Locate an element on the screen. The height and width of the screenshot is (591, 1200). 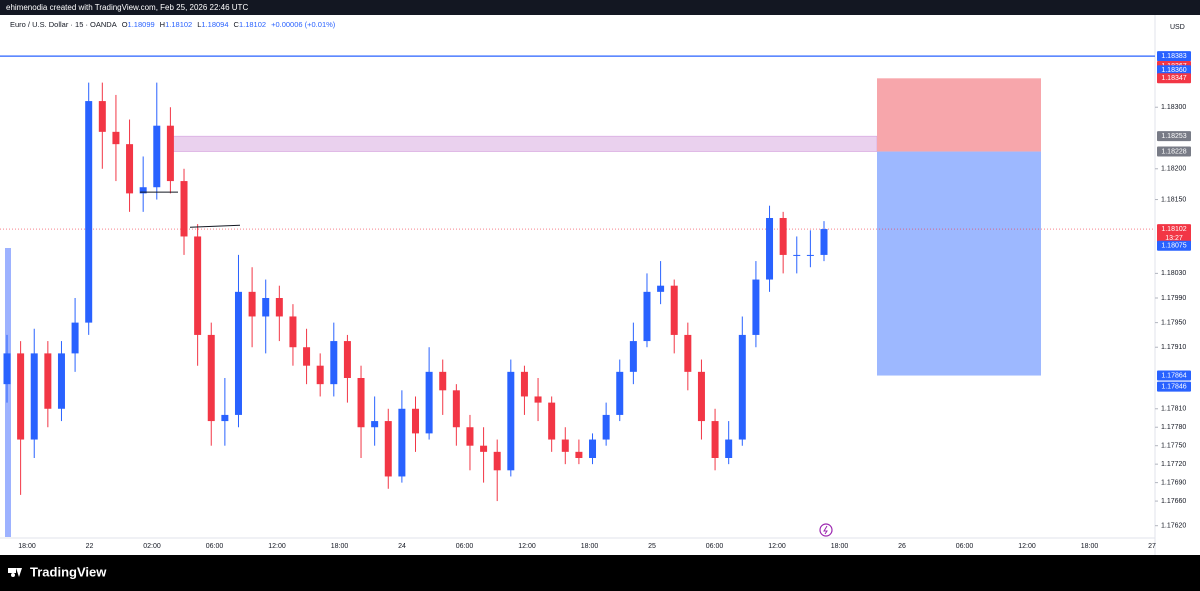
x-tick-label: 22 is located at coordinates (90, 546).